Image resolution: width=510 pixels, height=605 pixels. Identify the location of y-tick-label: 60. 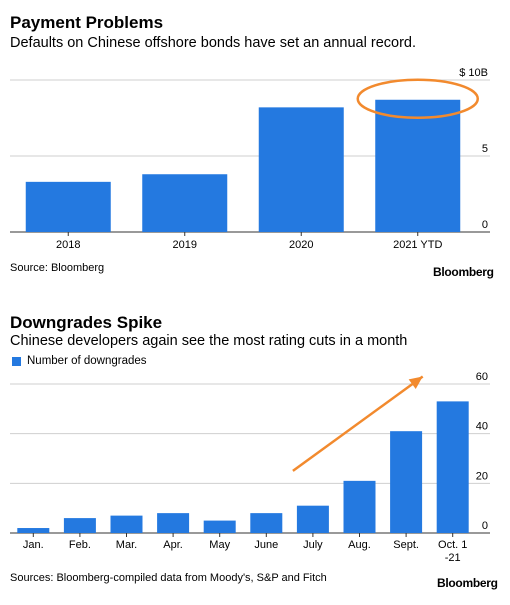
(482, 377).